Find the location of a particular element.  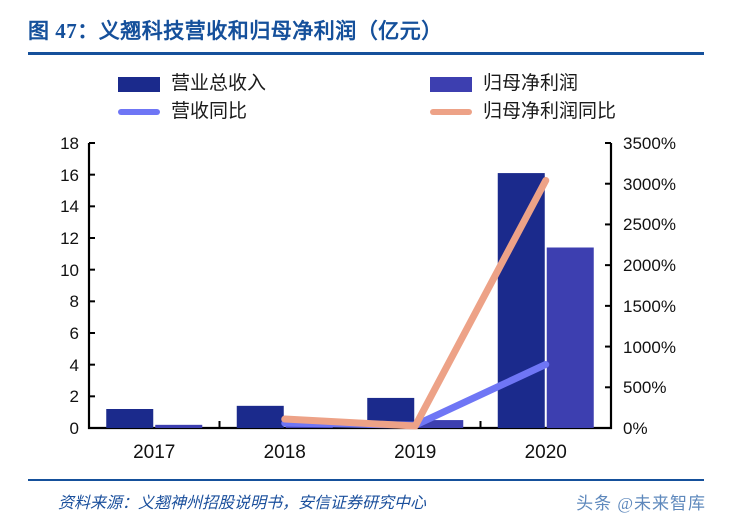

source-note: 资料来源：义翘神州招股说明书，安信证券研究中心 is located at coordinates (242, 503).